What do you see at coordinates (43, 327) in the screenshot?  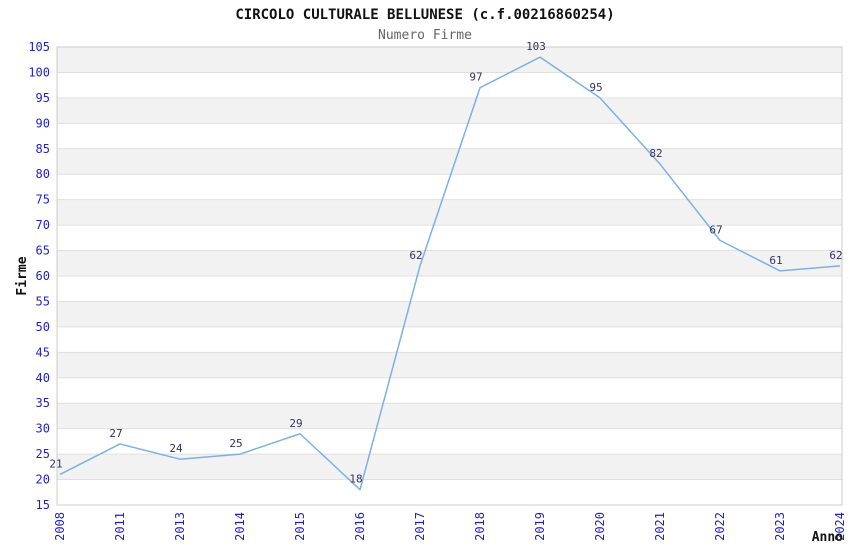 I see `y-tick-label: 50` at bounding box center [43, 327].